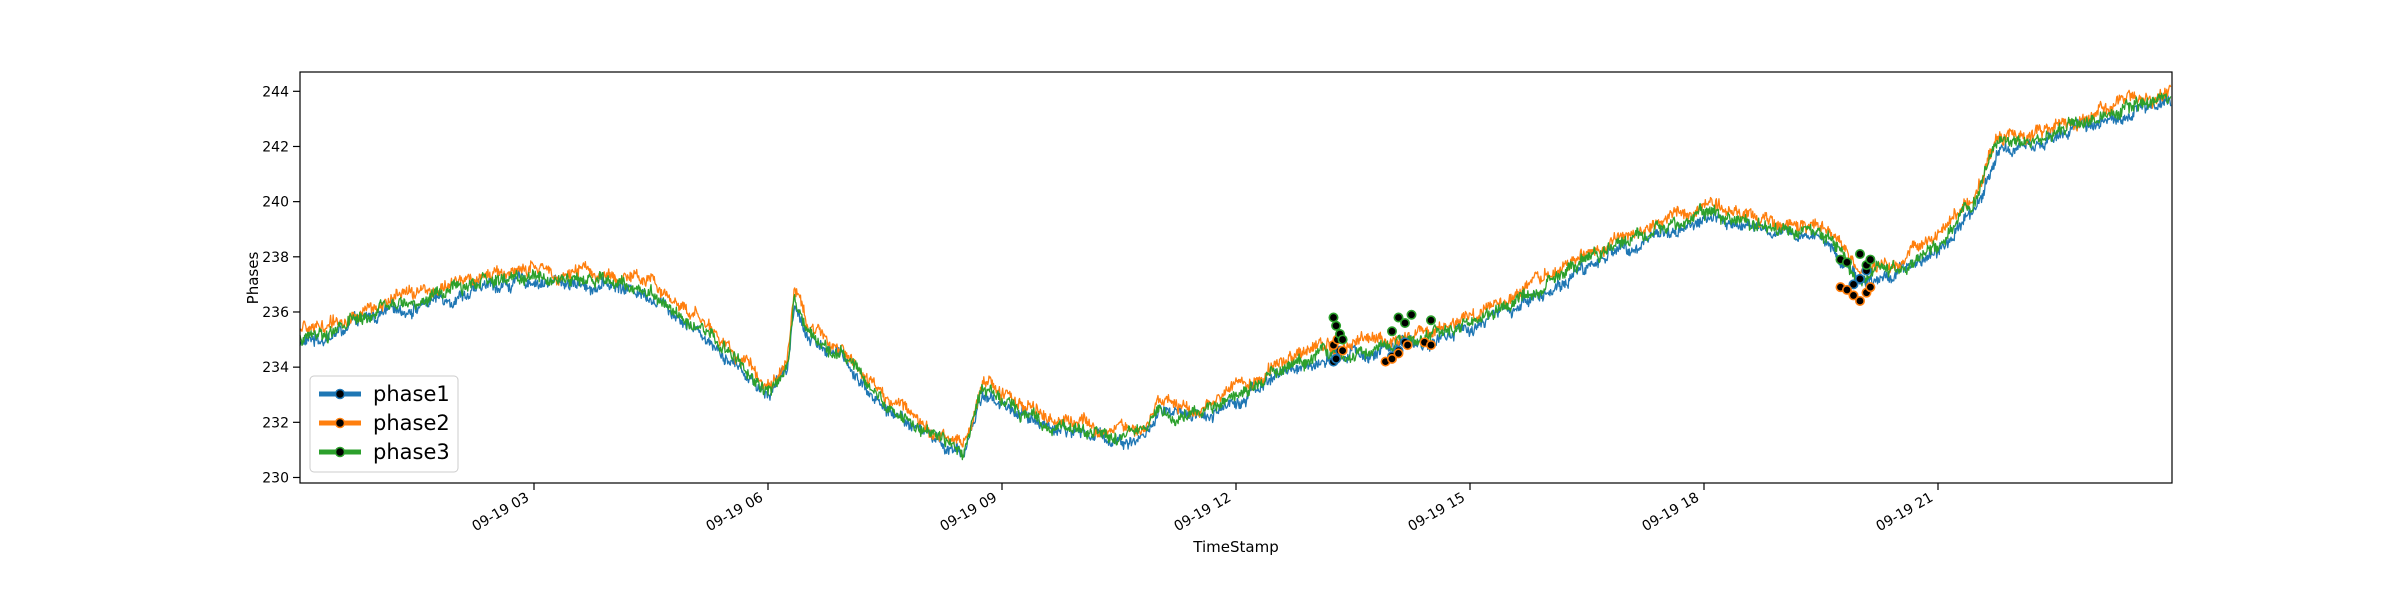 This screenshot has width=2400, height=600. Describe the element at coordinates (340, 394) in the screenshot. I see `legend-marker-phase1` at that location.